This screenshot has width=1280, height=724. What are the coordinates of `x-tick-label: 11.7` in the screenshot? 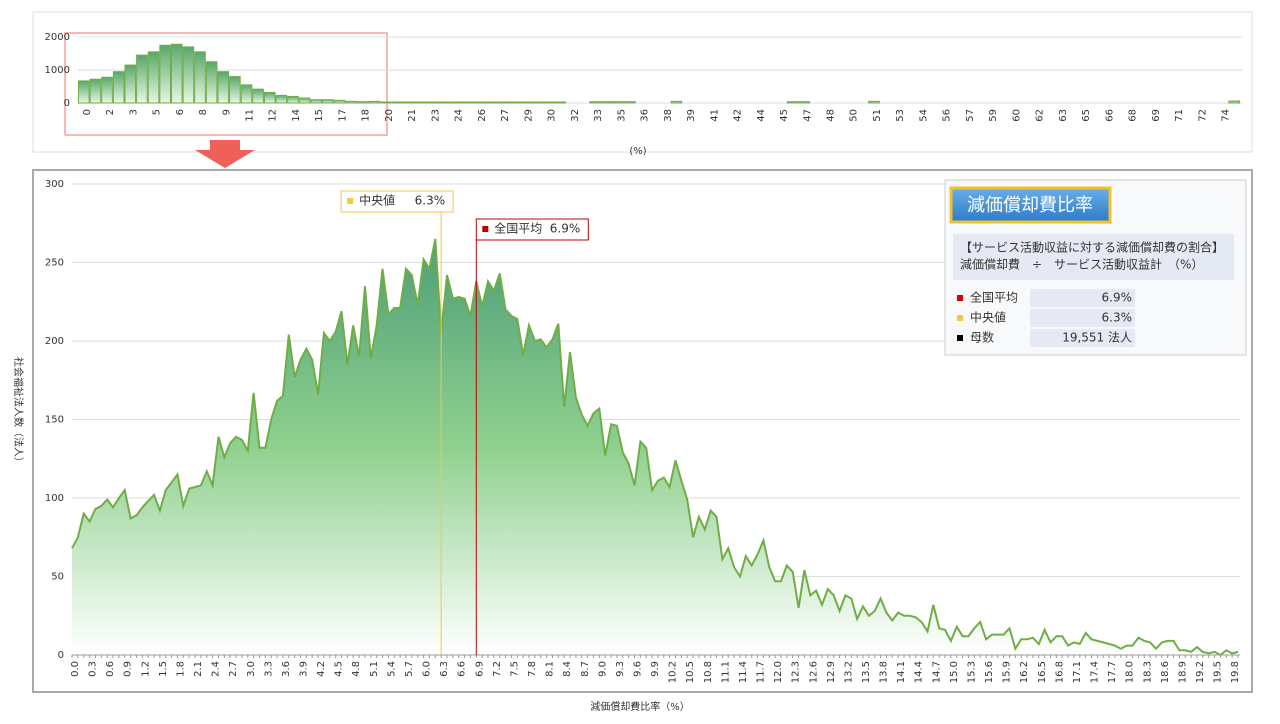 It's located at (761, 672).